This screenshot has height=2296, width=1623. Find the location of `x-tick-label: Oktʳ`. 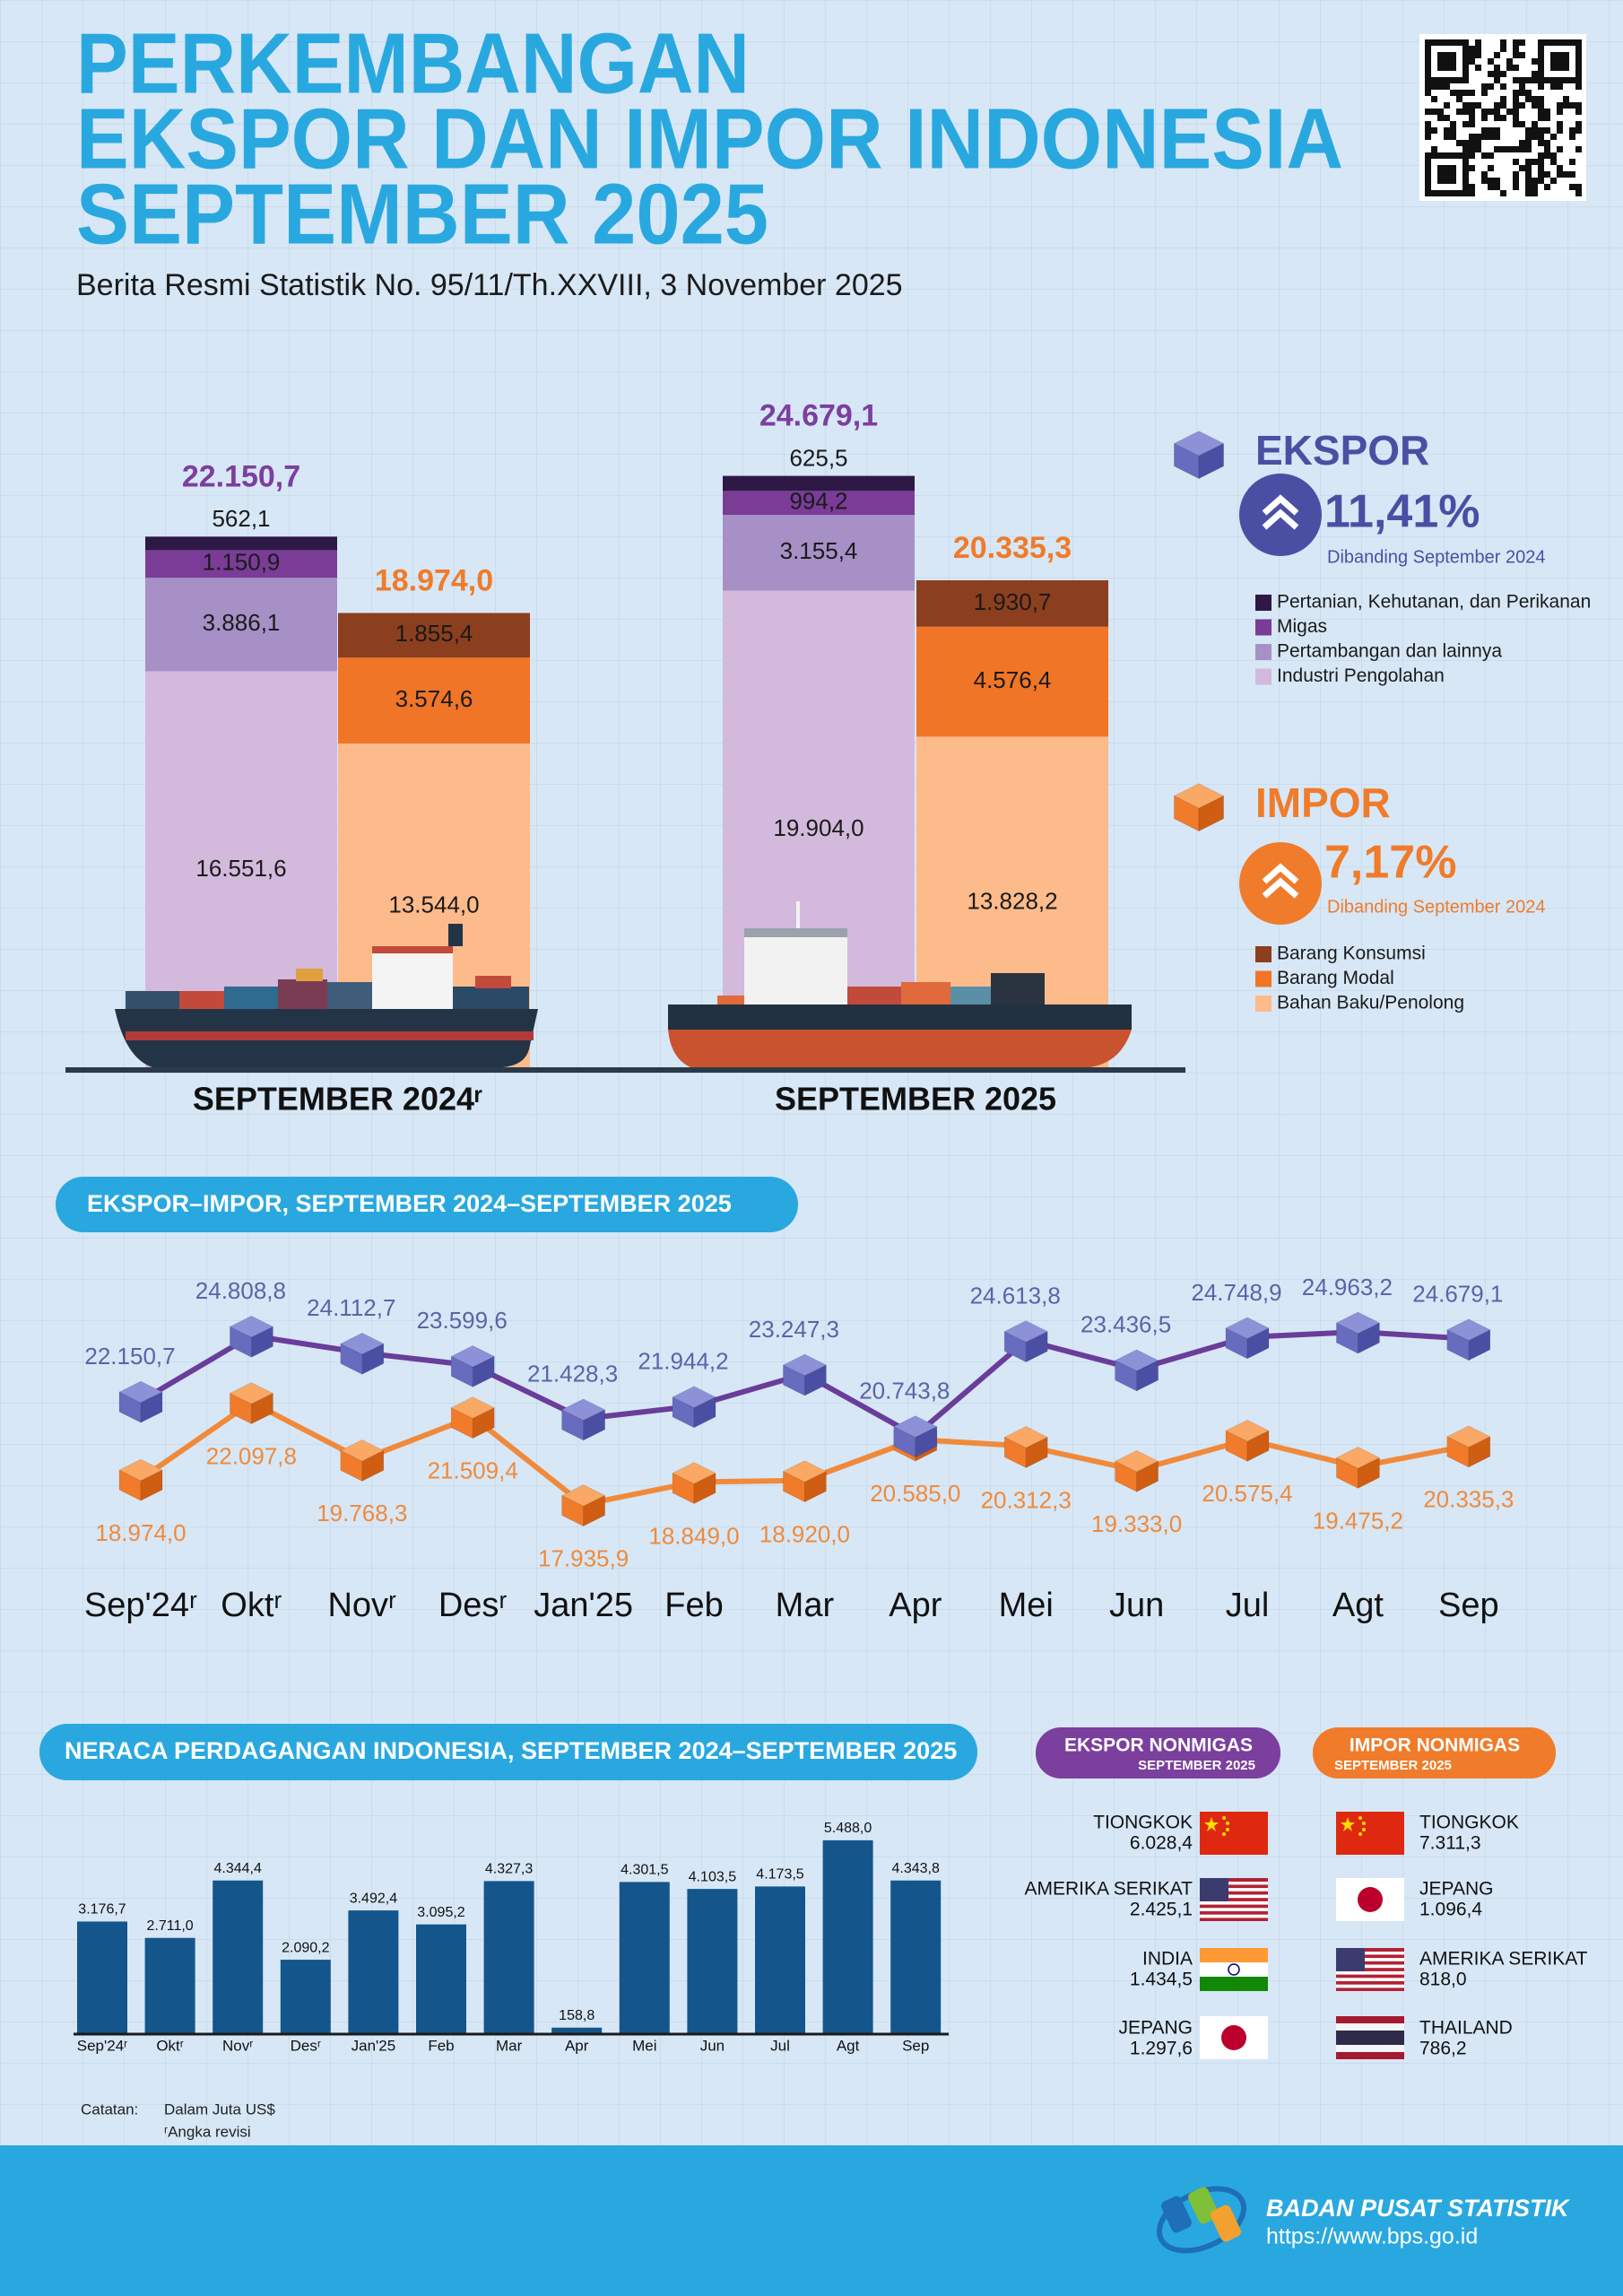

x-tick-label: Oktʳ is located at coordinates (170, 2045).